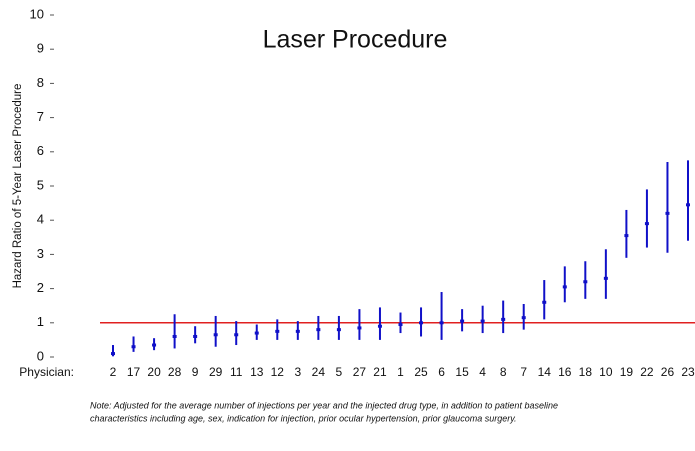 The width and height of the screenshot is (695, 451). I want to click on x-tick-label: 28, so click(175, 372).